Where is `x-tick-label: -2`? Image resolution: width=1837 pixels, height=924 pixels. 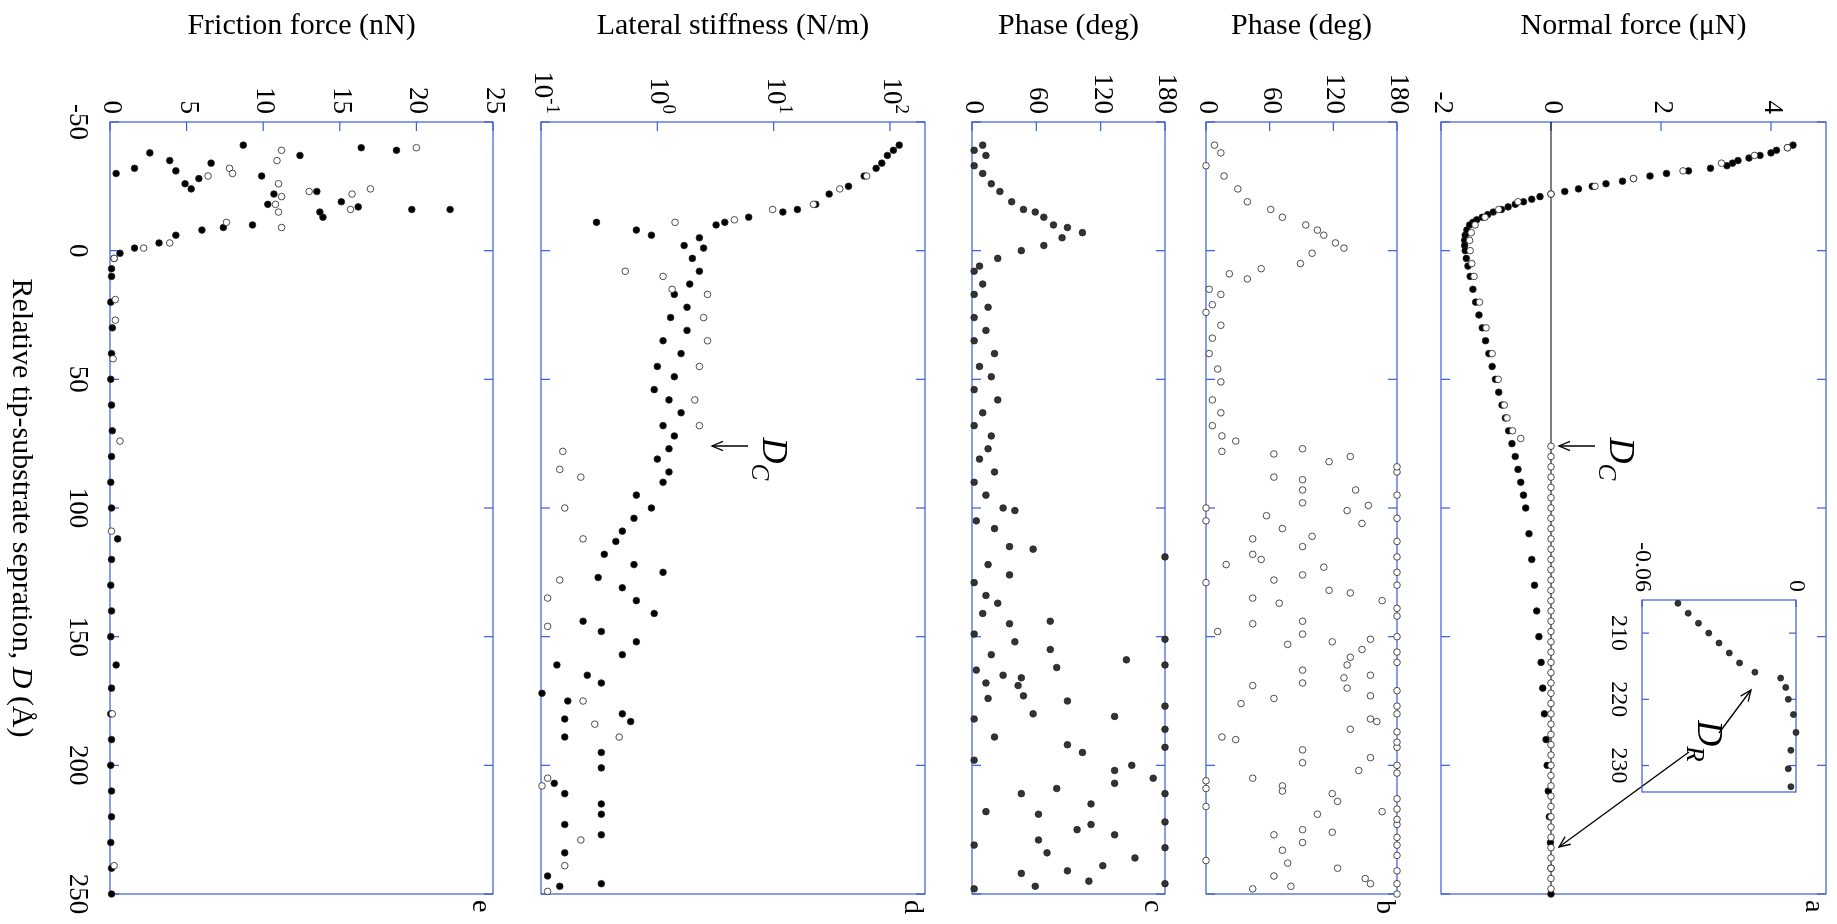
x-tick-label: -2 is located at coordinates (1443, 102).